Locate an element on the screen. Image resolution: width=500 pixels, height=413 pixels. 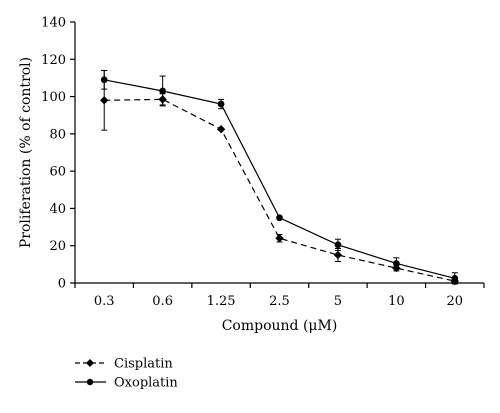
y-tick-label: 80 is located at coordinates (57, 134).